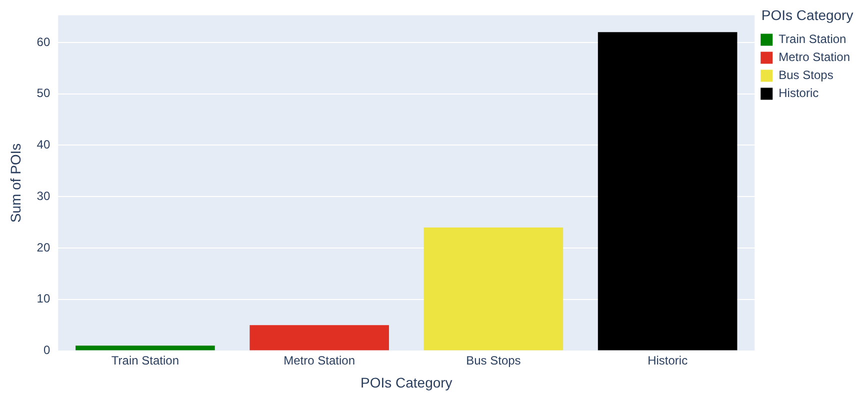 The height and width of the screenshot is (400, 864). I want to click on y-tick-label: 60, so click(43, 41).